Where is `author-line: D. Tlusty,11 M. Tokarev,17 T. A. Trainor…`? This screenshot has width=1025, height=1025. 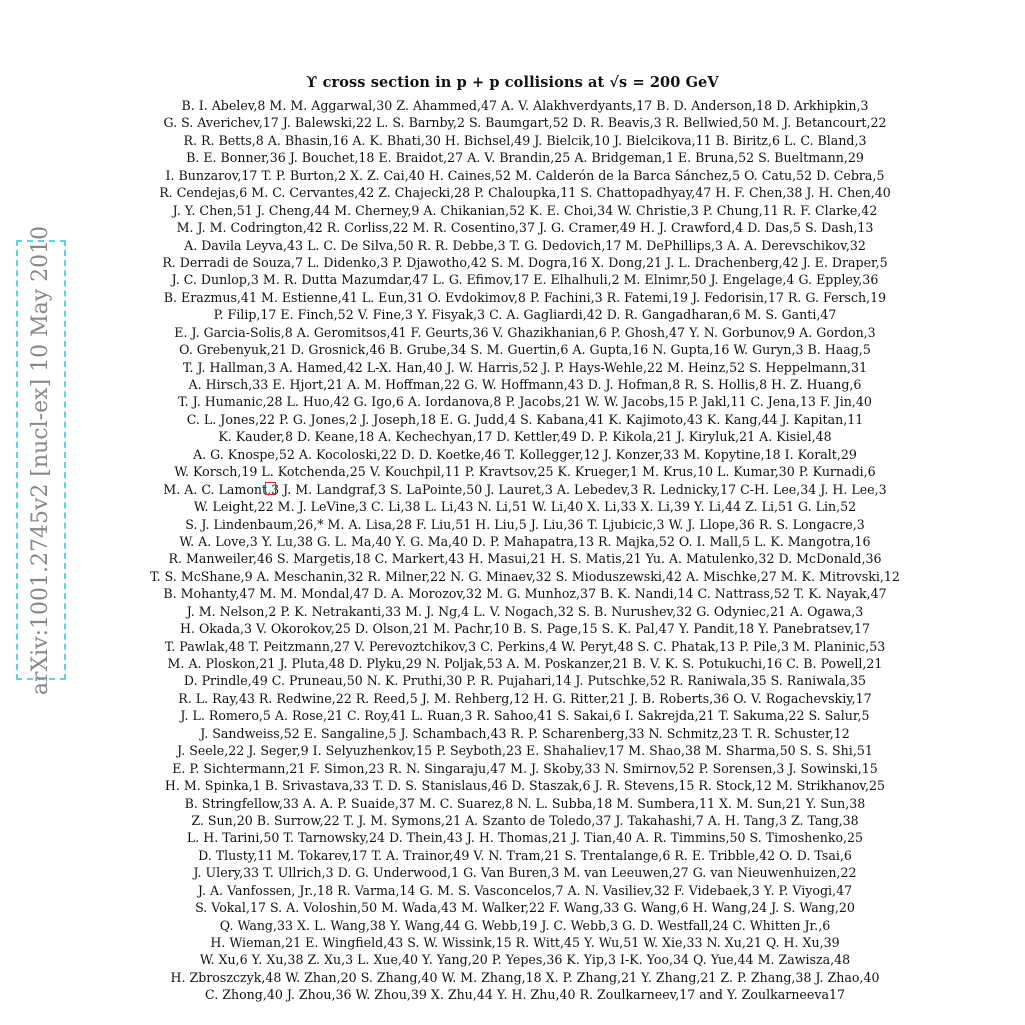 author-line: D. Tlusty,11 M. Tokarev,17 T. A. Trainor… is located at coordinates (525, 855).